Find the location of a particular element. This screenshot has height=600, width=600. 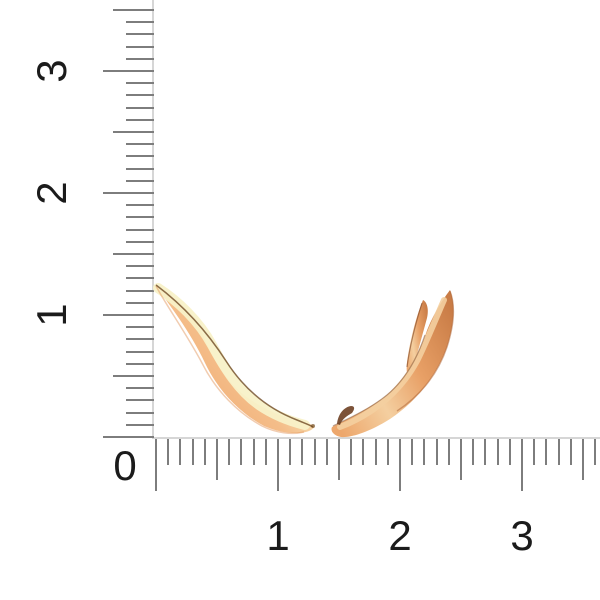

right-earring-highlight-streak is located at coordinates (392, 363).